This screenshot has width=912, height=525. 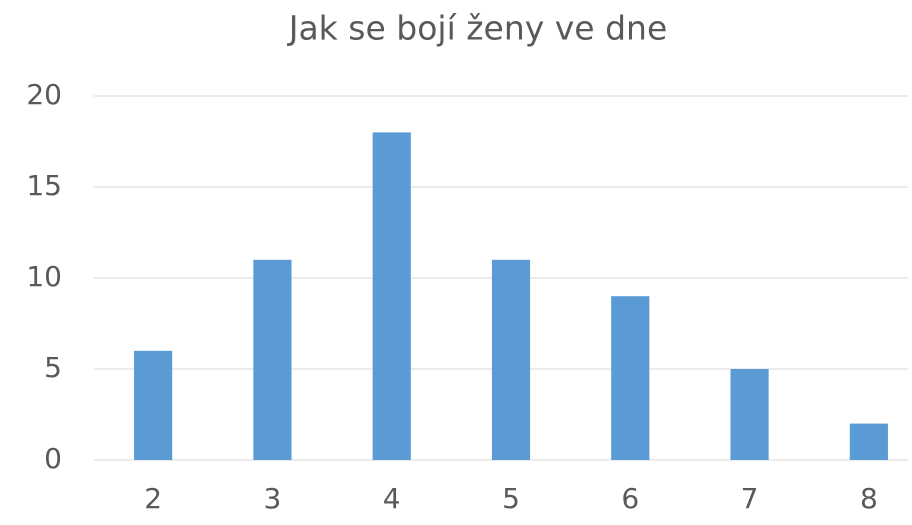 What do you see at coordinates (477, 28) in the screenshot?
I see `chart-title: Jak se bojí ženy ve dne` at bounding box center [477, 28].